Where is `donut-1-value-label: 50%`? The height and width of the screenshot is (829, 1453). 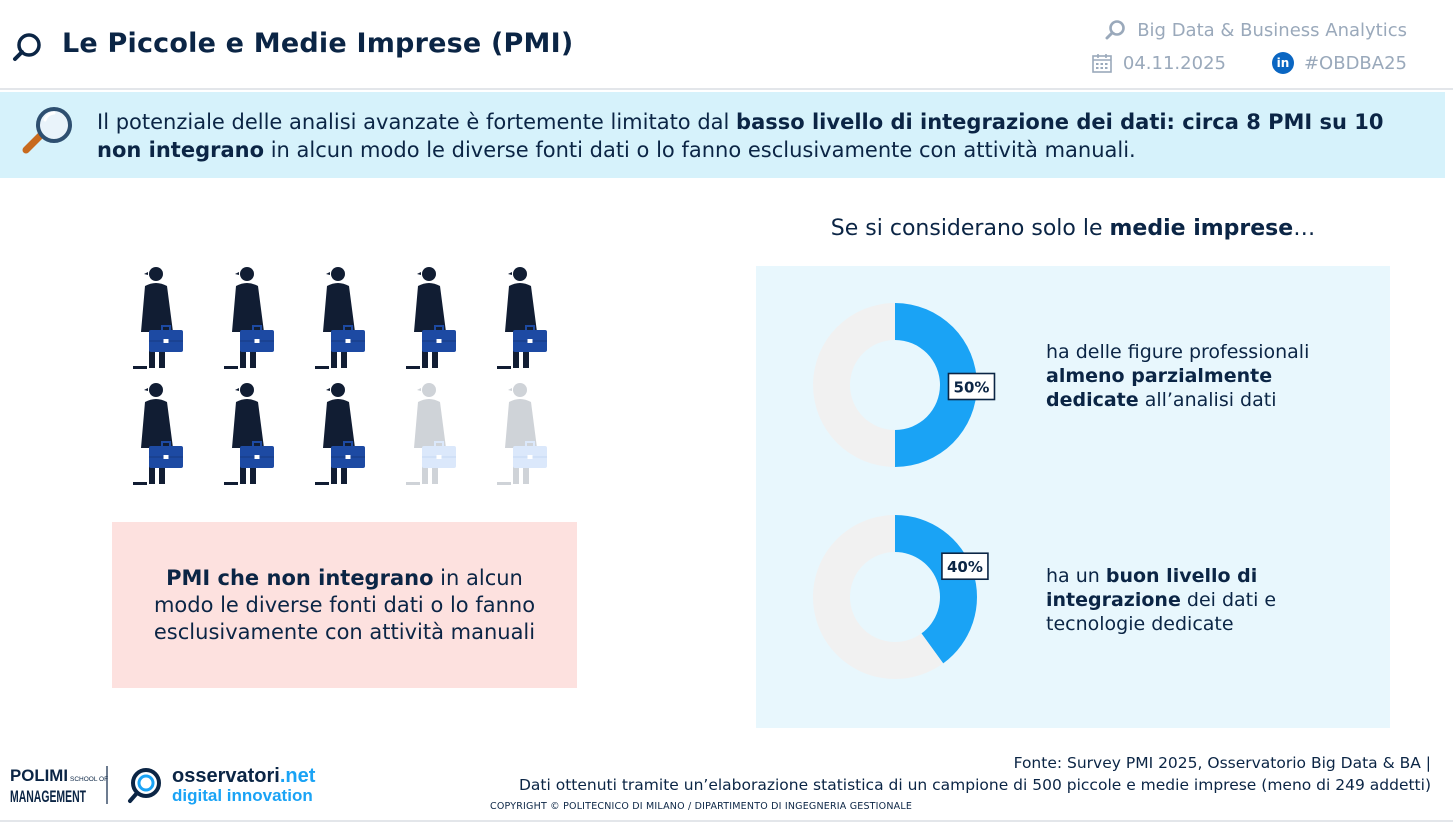 donut-1-value-label: 50% is located at coordinates (971, 386).